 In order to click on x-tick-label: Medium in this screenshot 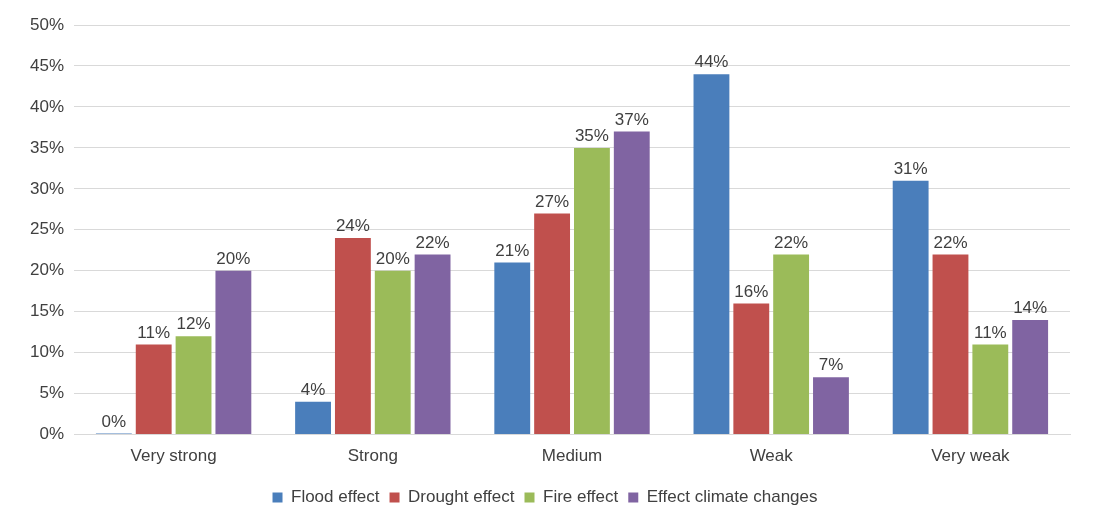, I will do `click(572, 456)`.